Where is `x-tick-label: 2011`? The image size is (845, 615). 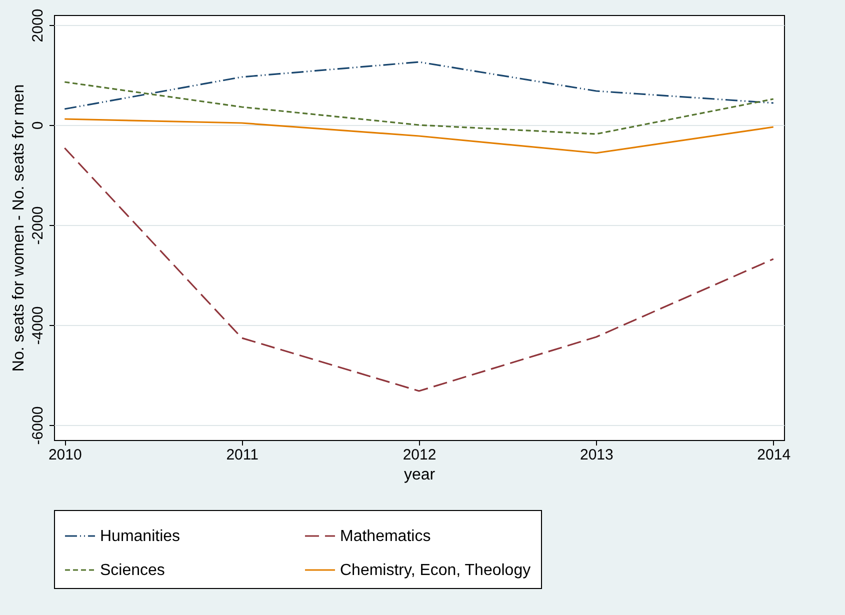
x-tick-label: 2011 is located at coordinates (242, 455).